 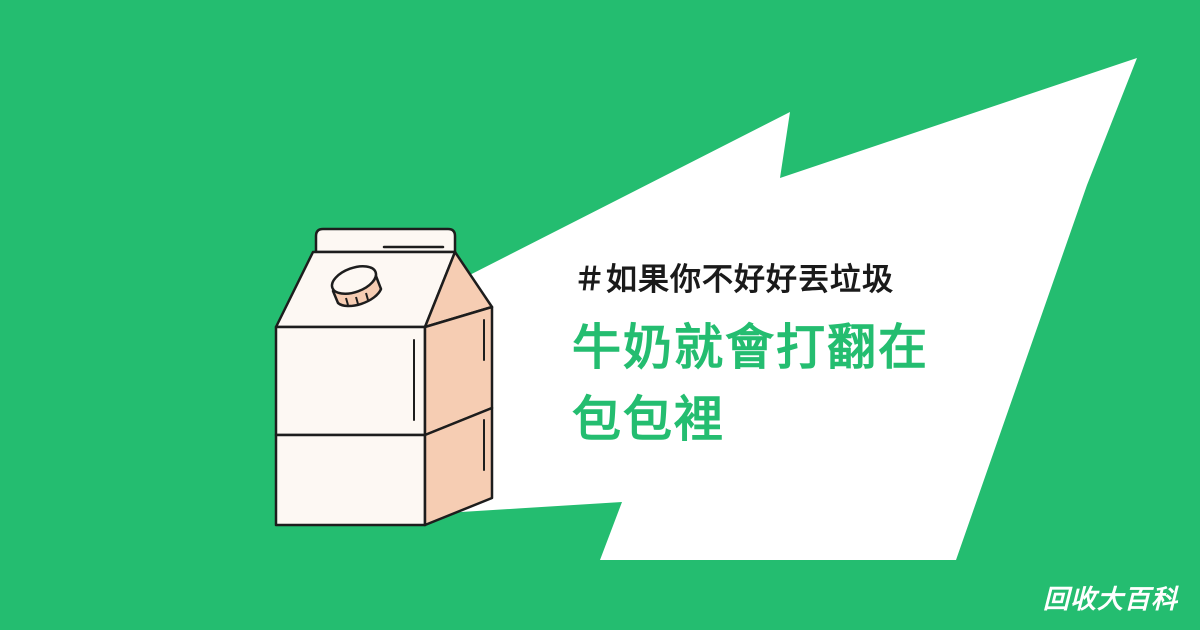 What do you see at coordinates (751, 347) in the screenshot?
I see `headline-line-1: 牛奶就會打翻在` at bounding box center [751, 347].